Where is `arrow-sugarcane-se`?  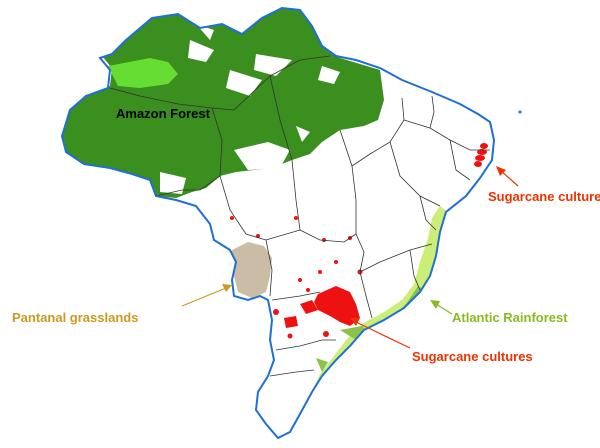
arrow-sugarcane-se is located at coordinates (380, 333).